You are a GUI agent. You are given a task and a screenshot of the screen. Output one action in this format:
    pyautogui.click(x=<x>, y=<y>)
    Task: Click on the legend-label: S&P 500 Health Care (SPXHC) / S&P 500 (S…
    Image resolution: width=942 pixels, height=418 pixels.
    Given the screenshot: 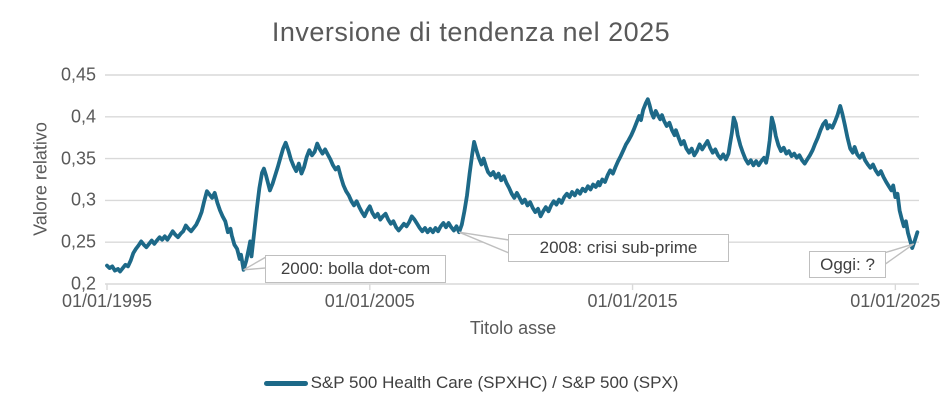 What is the action you would take?
    pyautogui.click(x=494, y=382)
    